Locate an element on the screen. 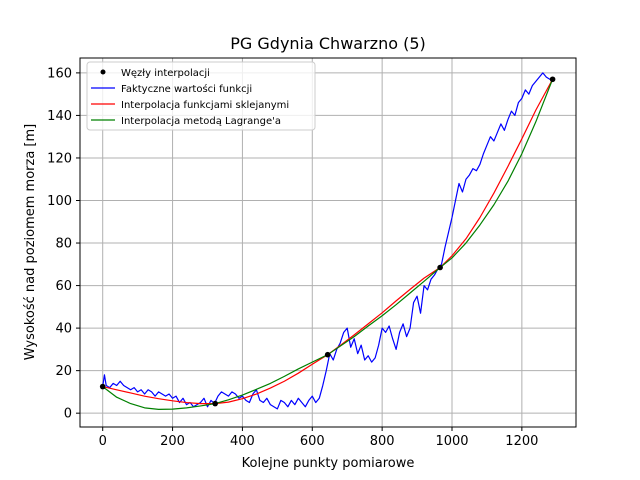  y-tick-label: 60 is located at coordinates (63, 286).